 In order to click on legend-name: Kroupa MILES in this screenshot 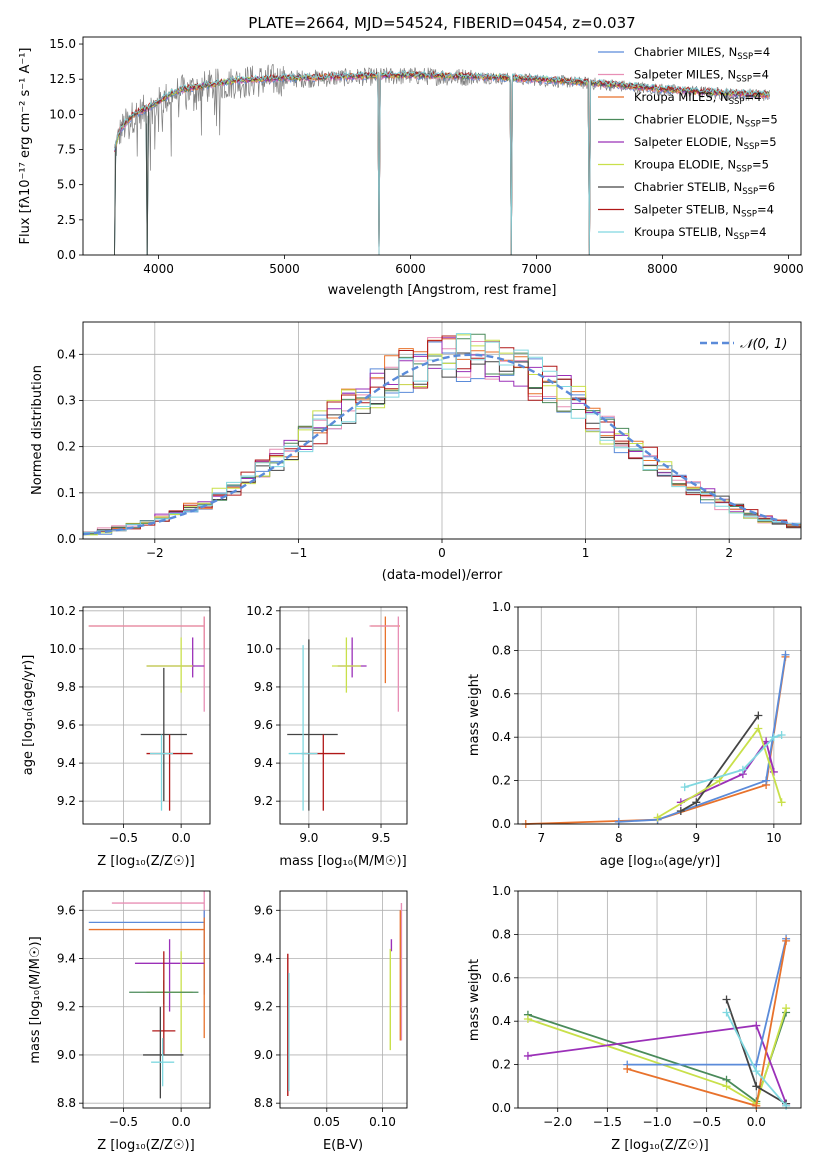, I will do `click(673, 97)`.